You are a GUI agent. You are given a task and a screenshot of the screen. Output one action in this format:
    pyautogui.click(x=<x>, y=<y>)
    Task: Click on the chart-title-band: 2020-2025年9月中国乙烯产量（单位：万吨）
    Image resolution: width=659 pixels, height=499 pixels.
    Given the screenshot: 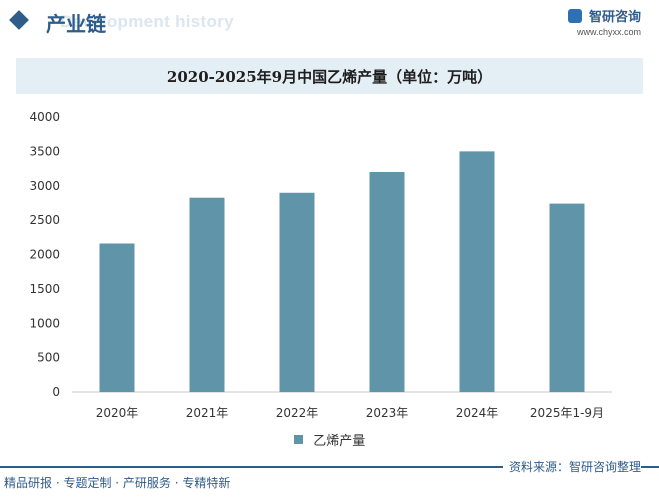 What is the action you would take?
    pyautogui.click(x=329, y=76)
    